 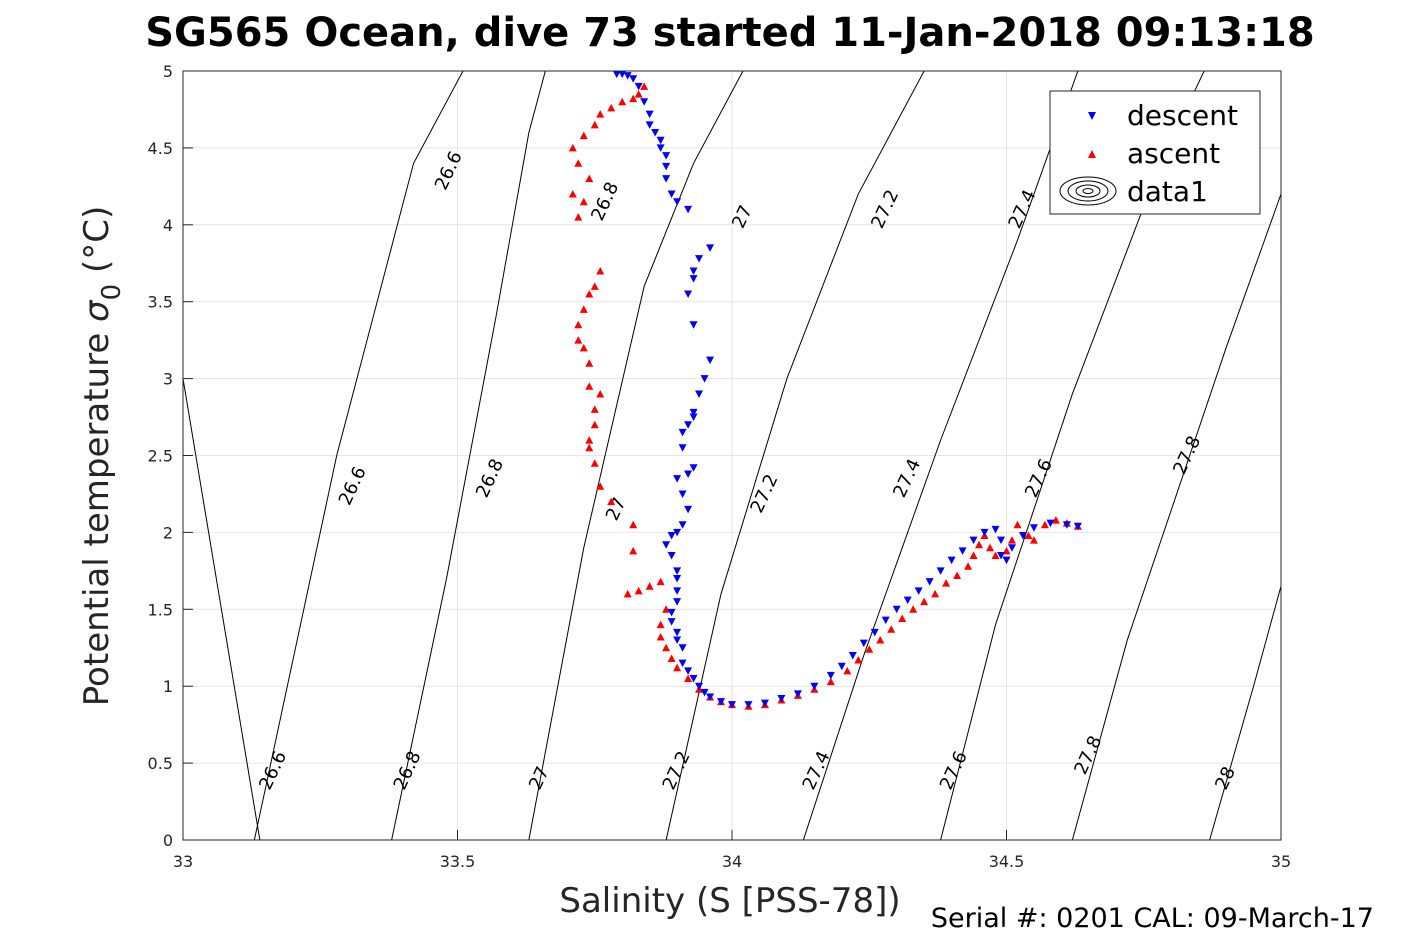 What do you see at coordinates (160, 763) in the screenshot?
I see `y-tick-label: 0.5` at bounding box center [160, 763].